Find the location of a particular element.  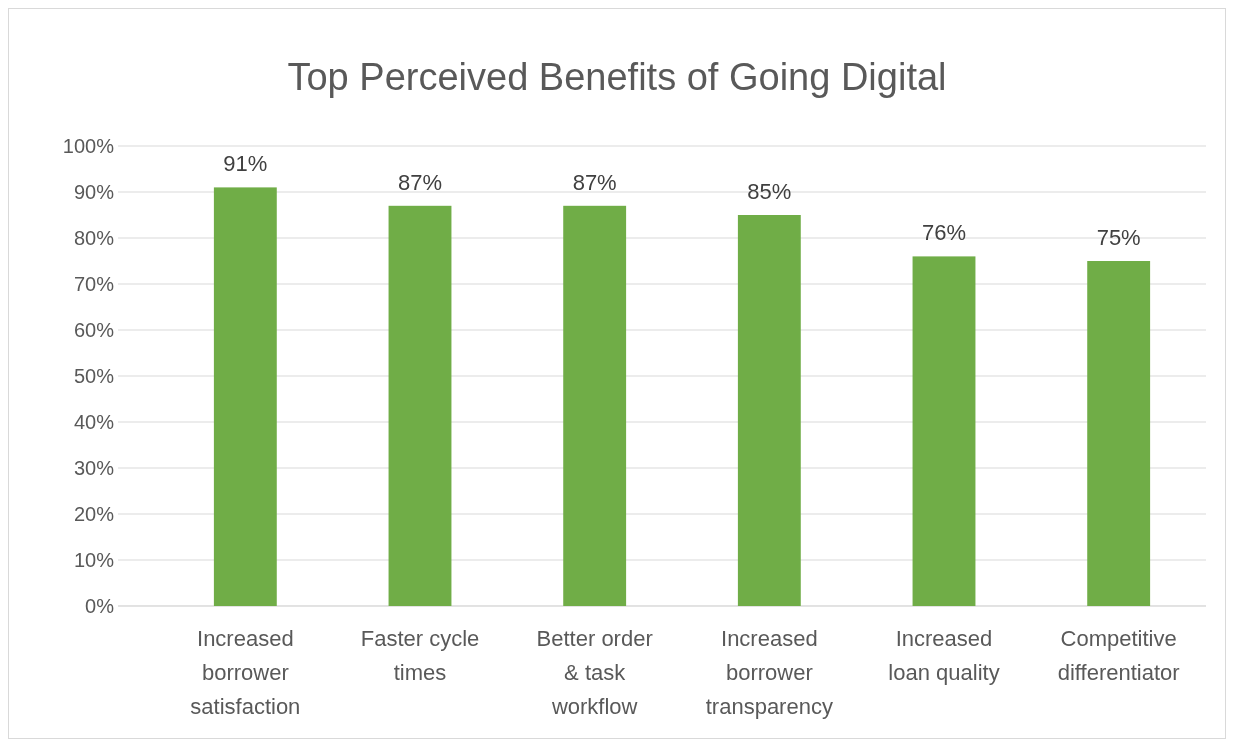

y-tick-label: 80% is located at coordinates (94, 238).